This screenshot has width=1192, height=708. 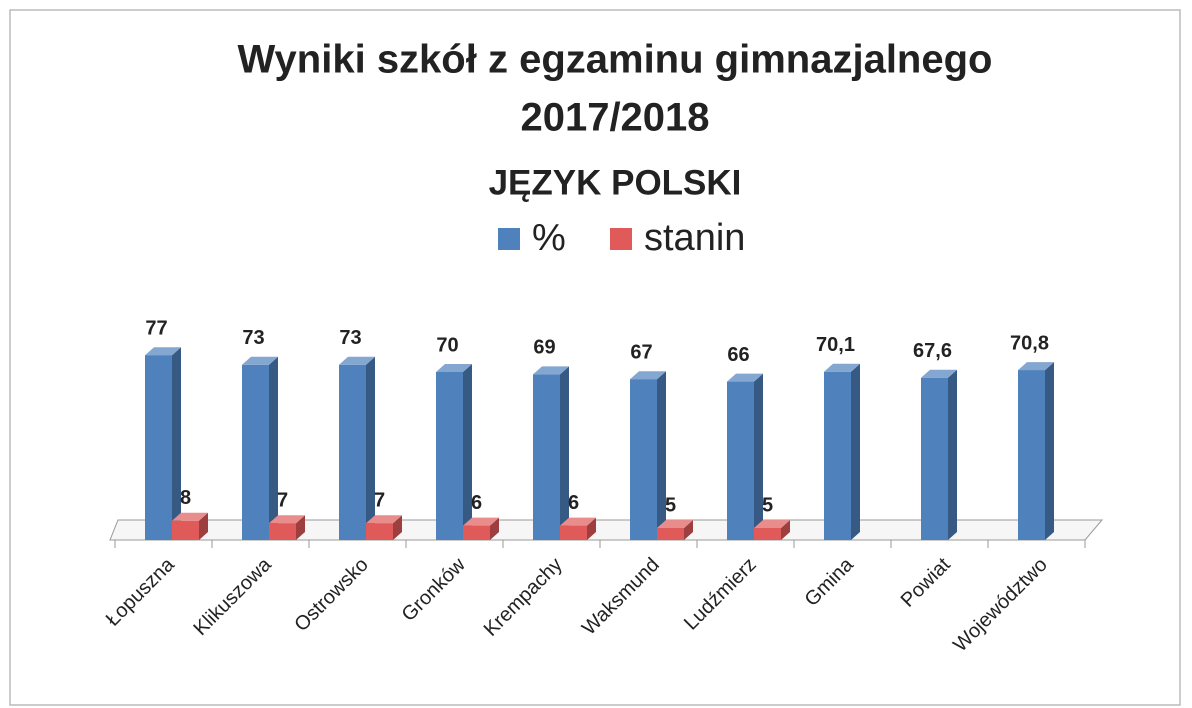 What do you see at coordinates (331, 595) in the screenshot?
I see `x-tick-label: Ostrowsko` at bounding box center [331, 595].